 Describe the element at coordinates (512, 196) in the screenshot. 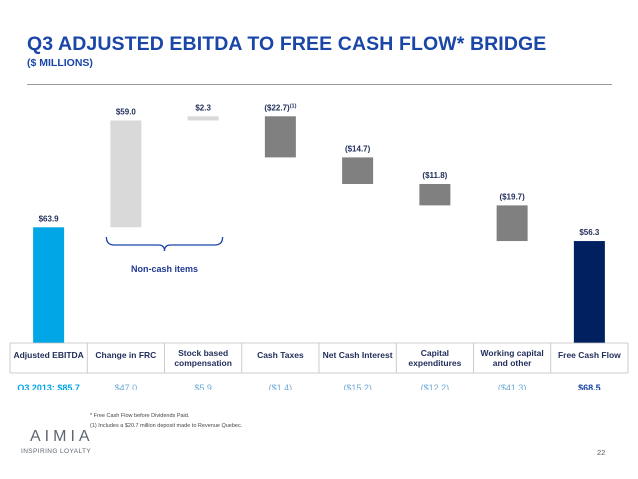

I see `bar-value-label-6: ($19.7)` at that location.